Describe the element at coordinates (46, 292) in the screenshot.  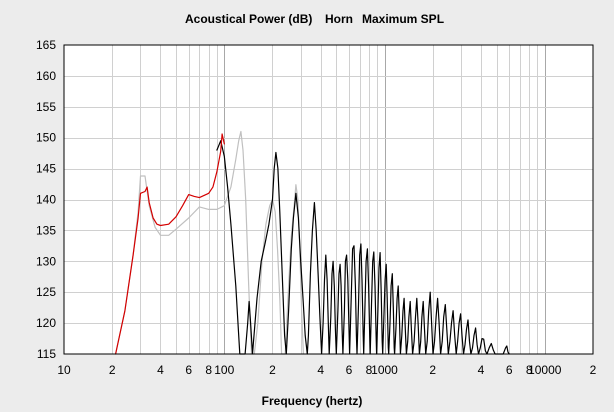
I see `y-tick-label: 125` at that location.